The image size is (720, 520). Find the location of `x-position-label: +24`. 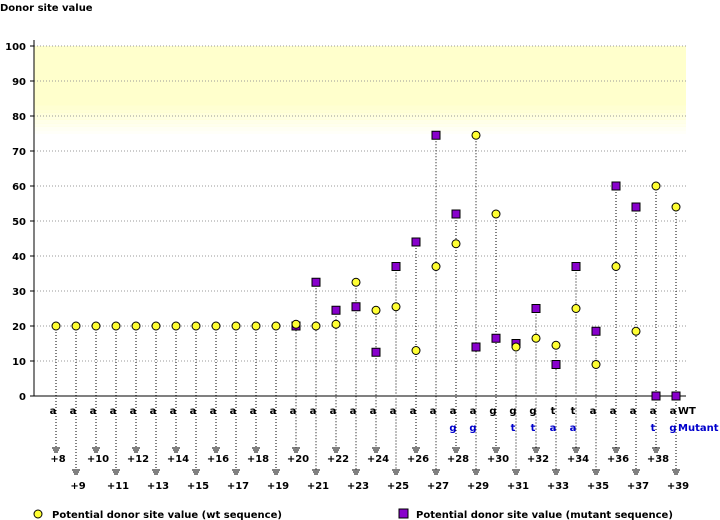

x-position-label: +24 is located at coordinates (378, 459).